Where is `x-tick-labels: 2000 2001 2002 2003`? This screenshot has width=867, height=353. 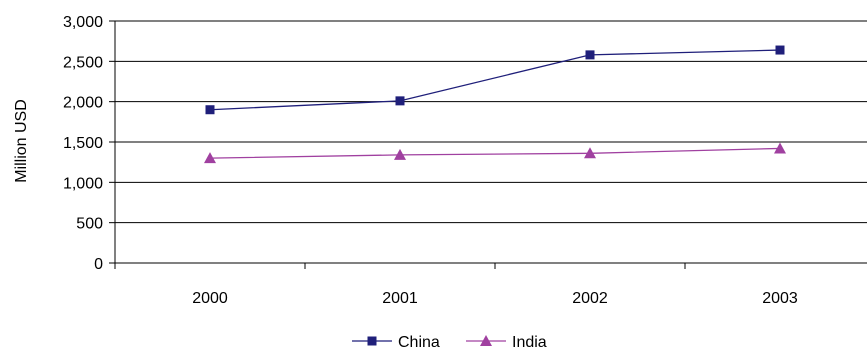
x-tick-labels: 2000 2001 2002 2003 is located at coordinates (495, 298).